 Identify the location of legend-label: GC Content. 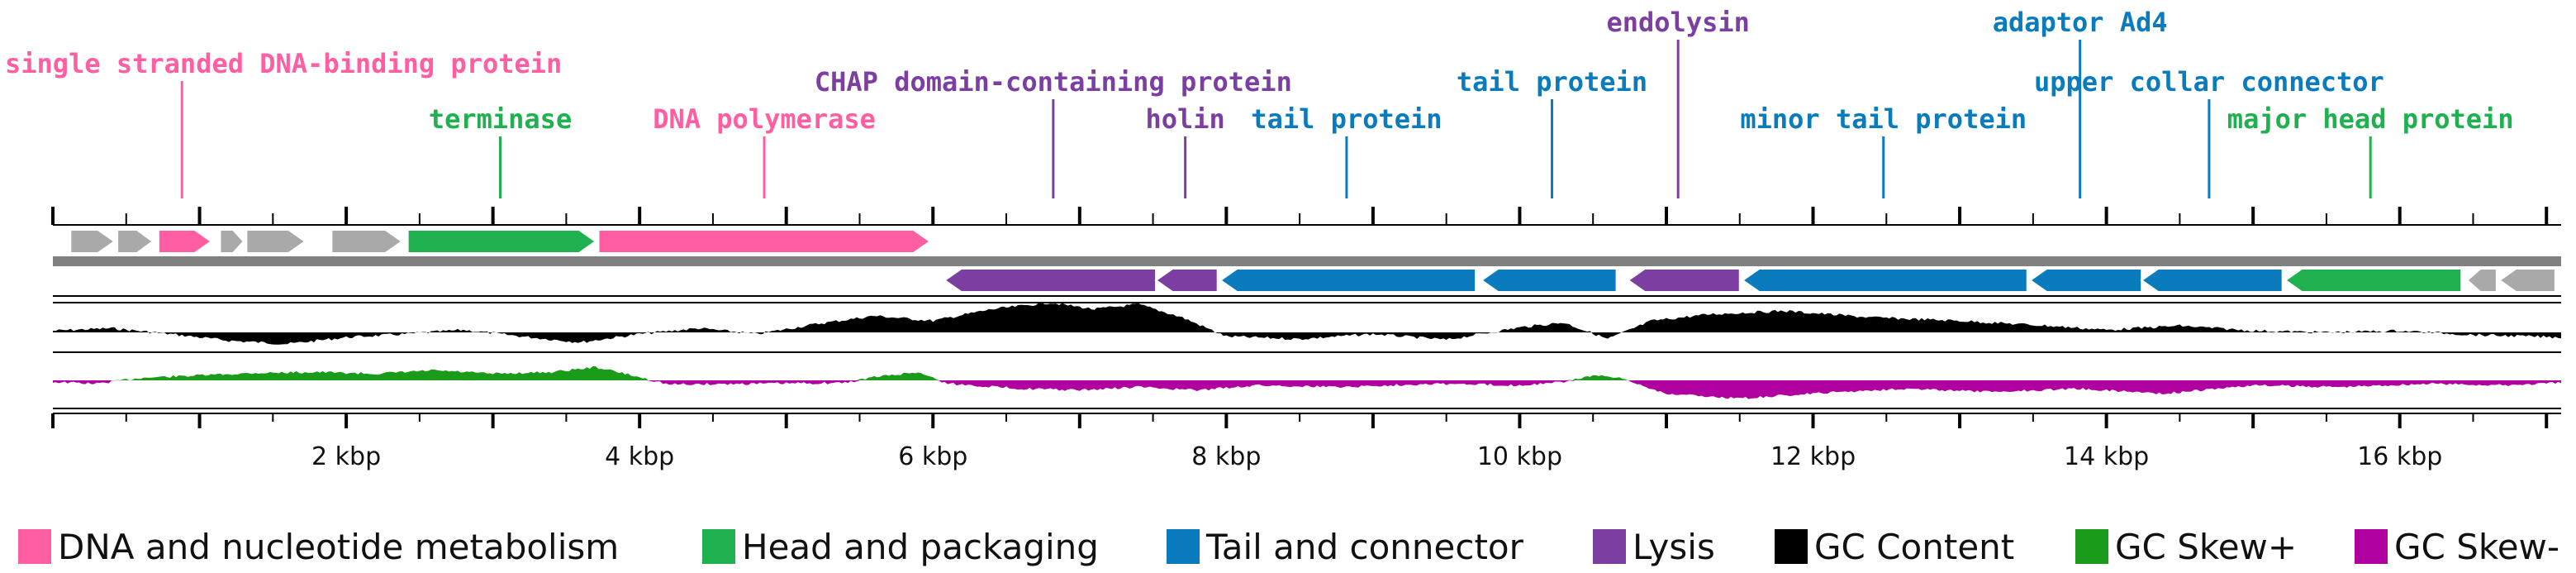
(1914, 547).